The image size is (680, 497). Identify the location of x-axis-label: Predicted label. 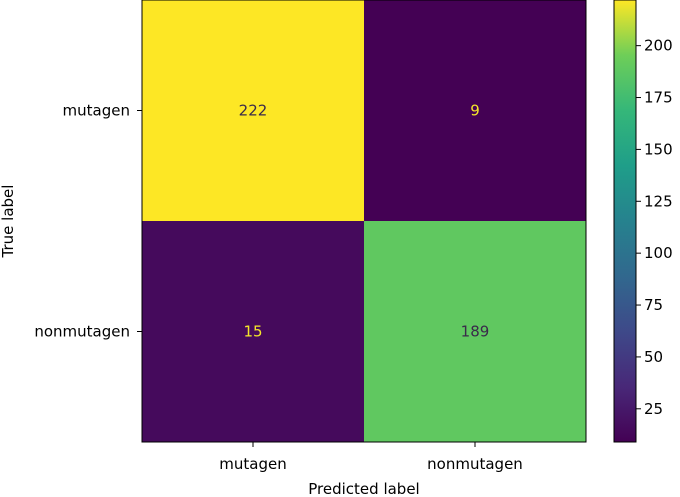
(363, 488).